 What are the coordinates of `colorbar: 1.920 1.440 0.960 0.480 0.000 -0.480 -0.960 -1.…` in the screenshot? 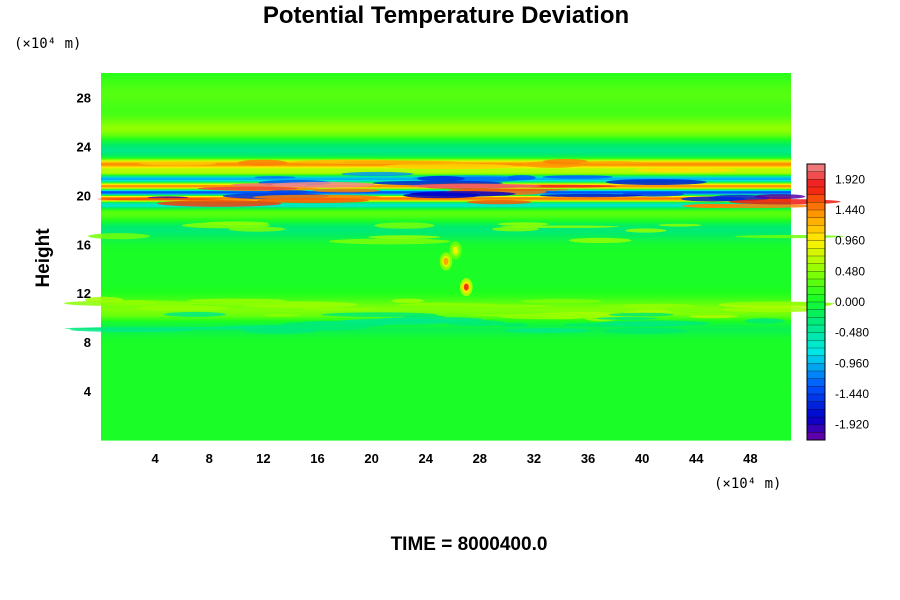 It's located at (837, 302).